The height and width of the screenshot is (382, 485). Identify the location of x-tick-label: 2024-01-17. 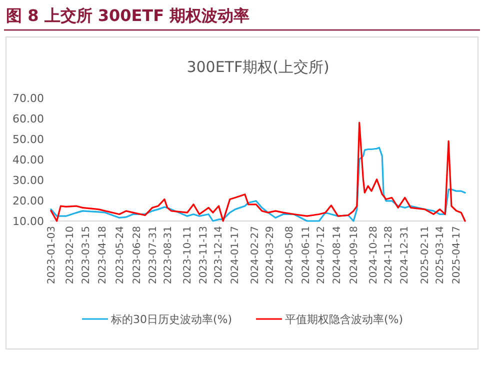
(236, 255).